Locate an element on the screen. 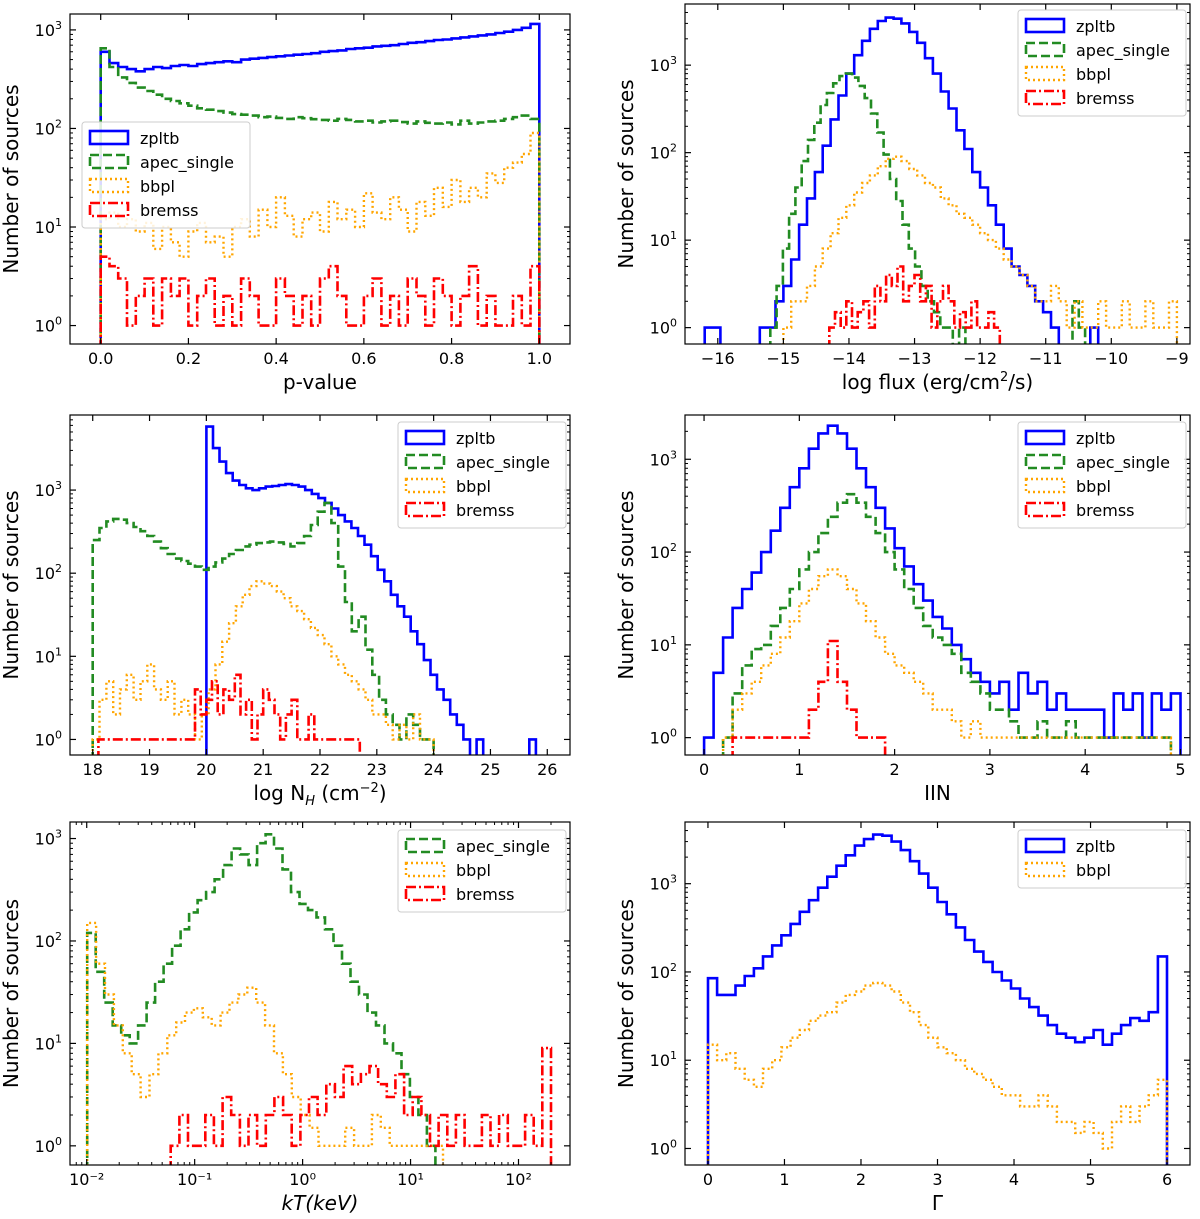 Image resolution: width=1200 pixels, height=1219 pixels. x-tick-label: −10 is located at coordinates (1111, 358).